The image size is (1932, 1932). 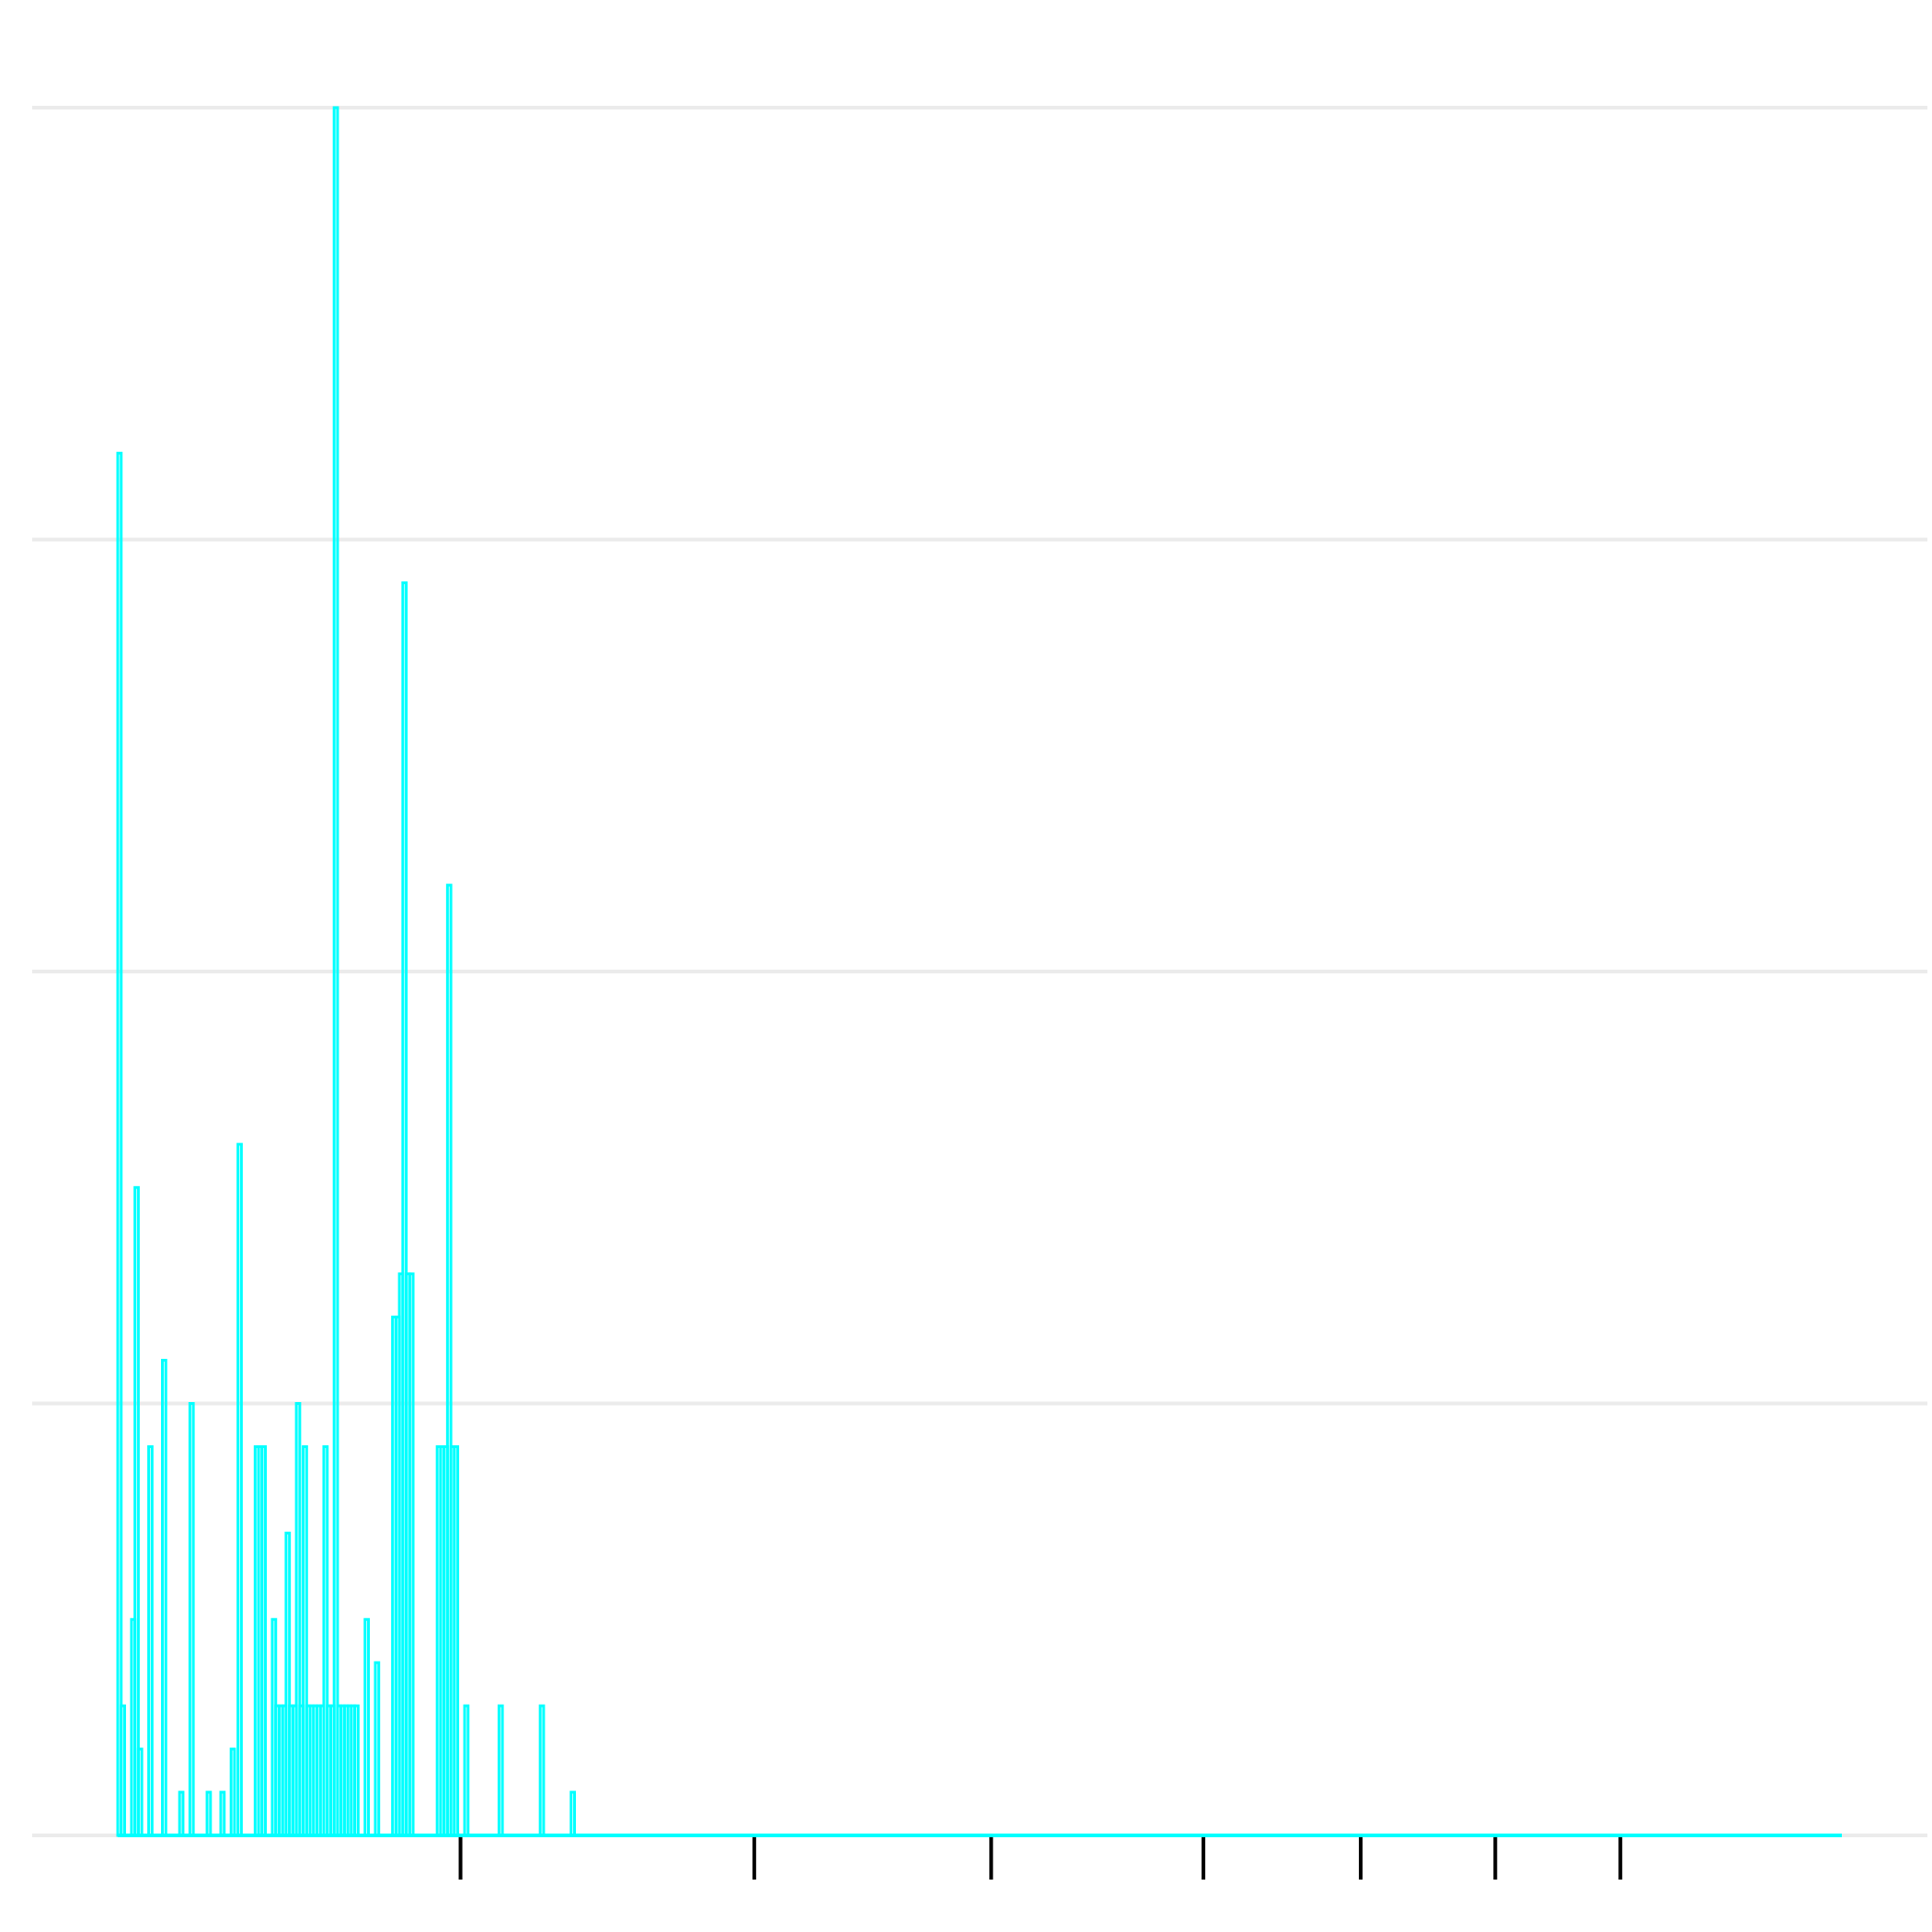 I want to click on x-axis-ticks, so click(x=1040, y=1858).